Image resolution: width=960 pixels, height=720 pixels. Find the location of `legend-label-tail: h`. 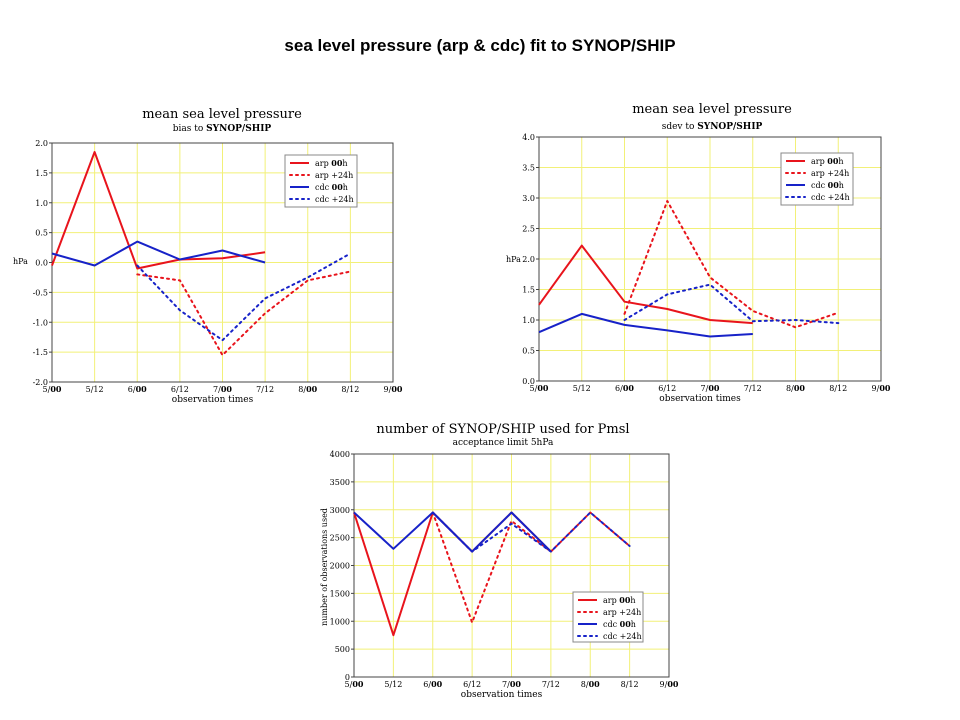

legend-label-tail: h is located at coordinates (345, 187).